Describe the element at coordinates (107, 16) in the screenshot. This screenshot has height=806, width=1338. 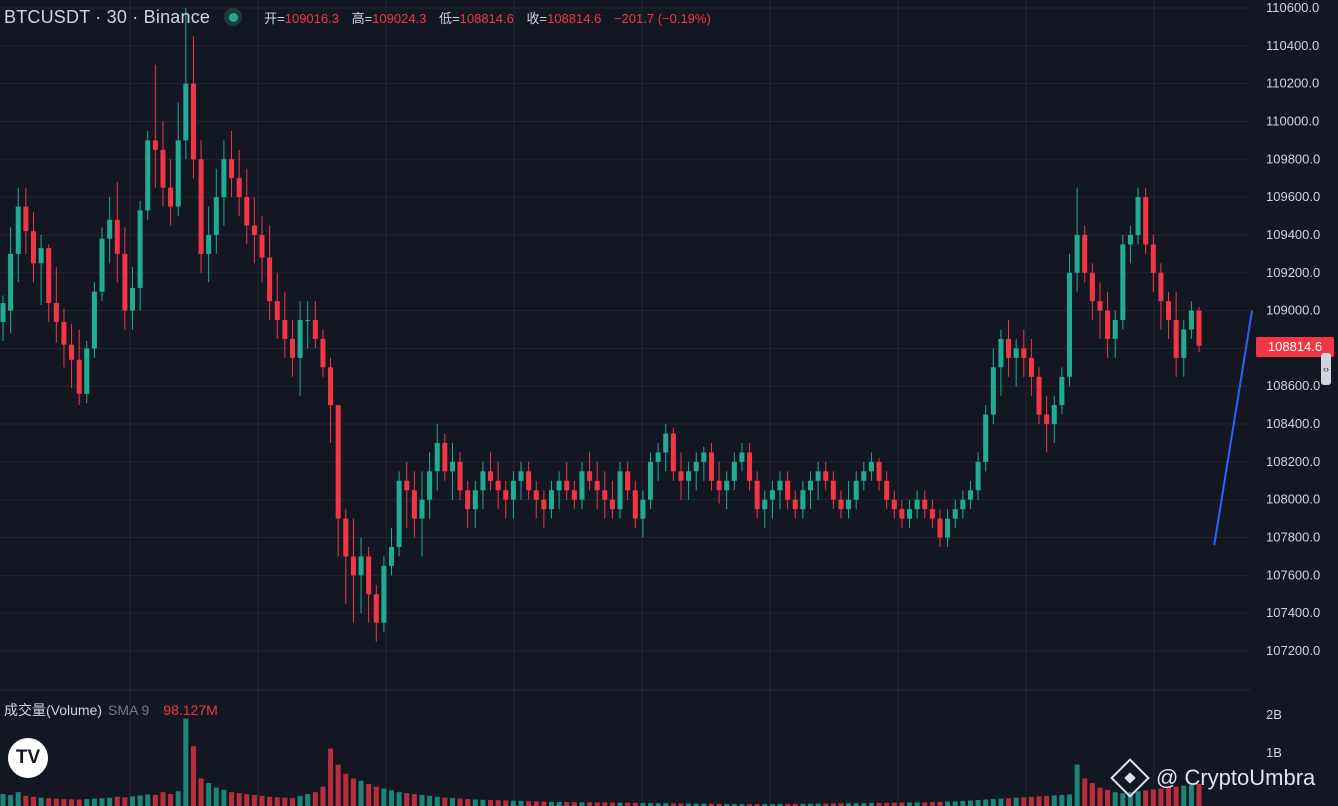
I see `symbol-title: BTCUSDT · 30 · Binance` at that location.